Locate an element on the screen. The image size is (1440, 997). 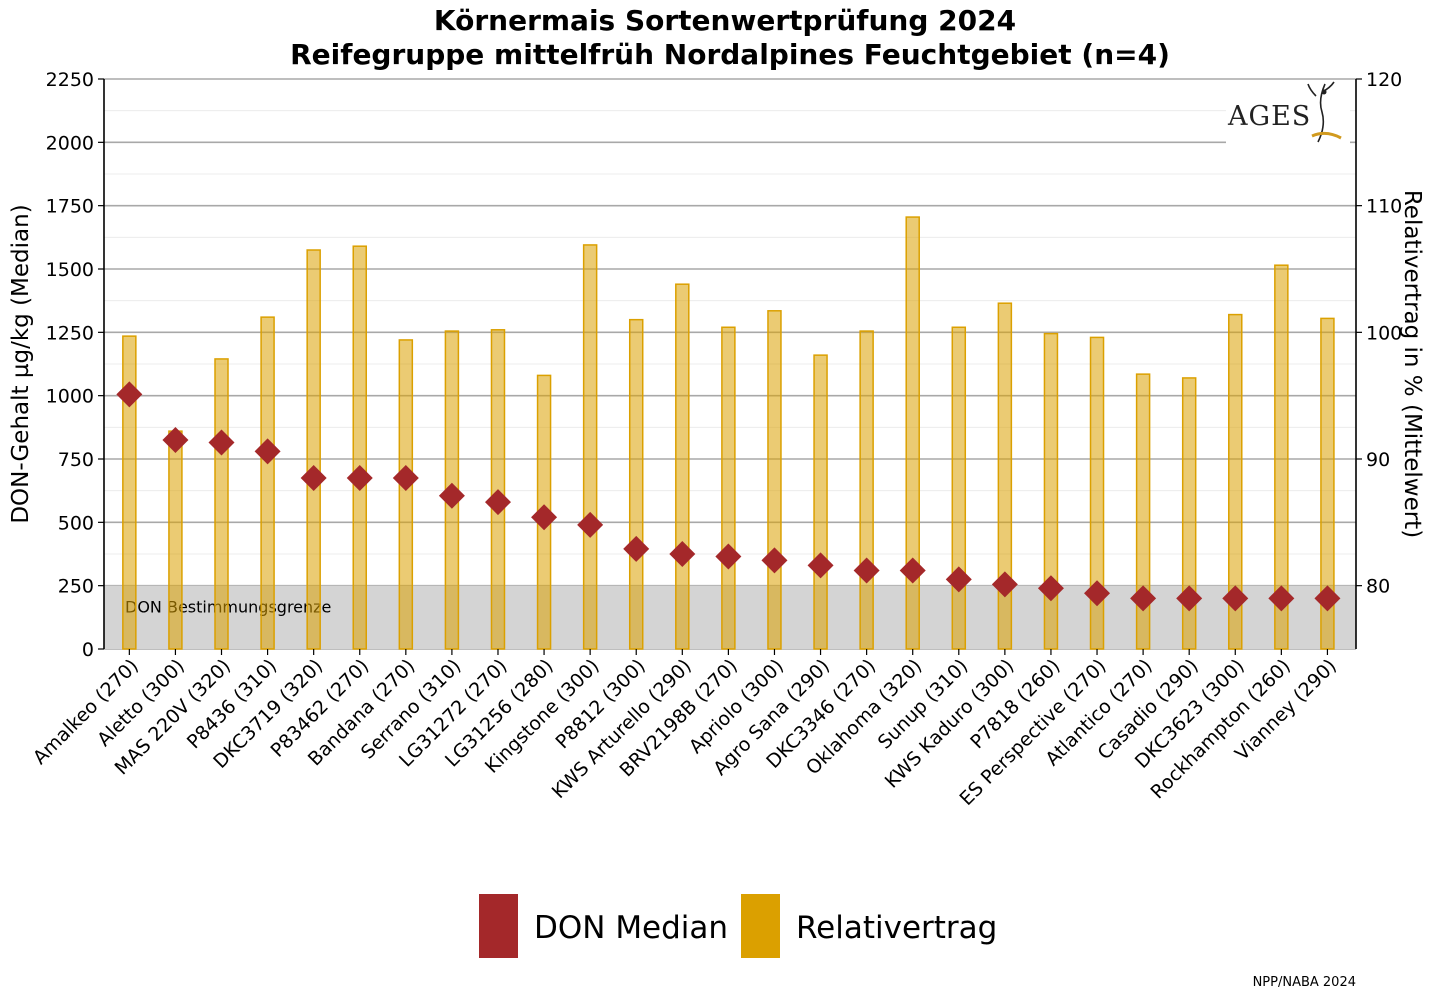
legend-swatch-relativertrag is located at coordinates (760, 926).